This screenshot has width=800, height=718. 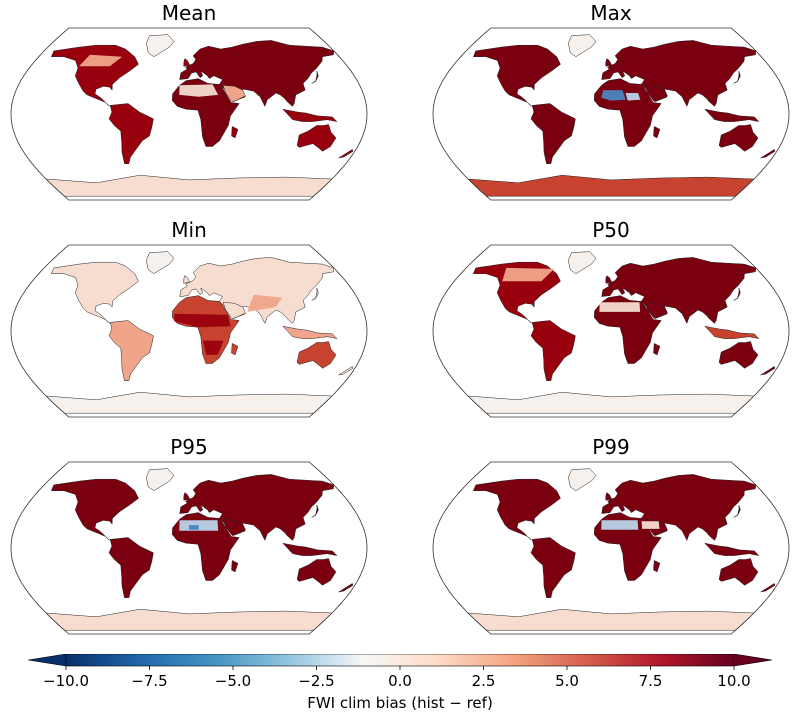 What do you see at coordinates (189, 548) in the screenshot?
I see `world-map-p95` at bounding box center [189, 548].